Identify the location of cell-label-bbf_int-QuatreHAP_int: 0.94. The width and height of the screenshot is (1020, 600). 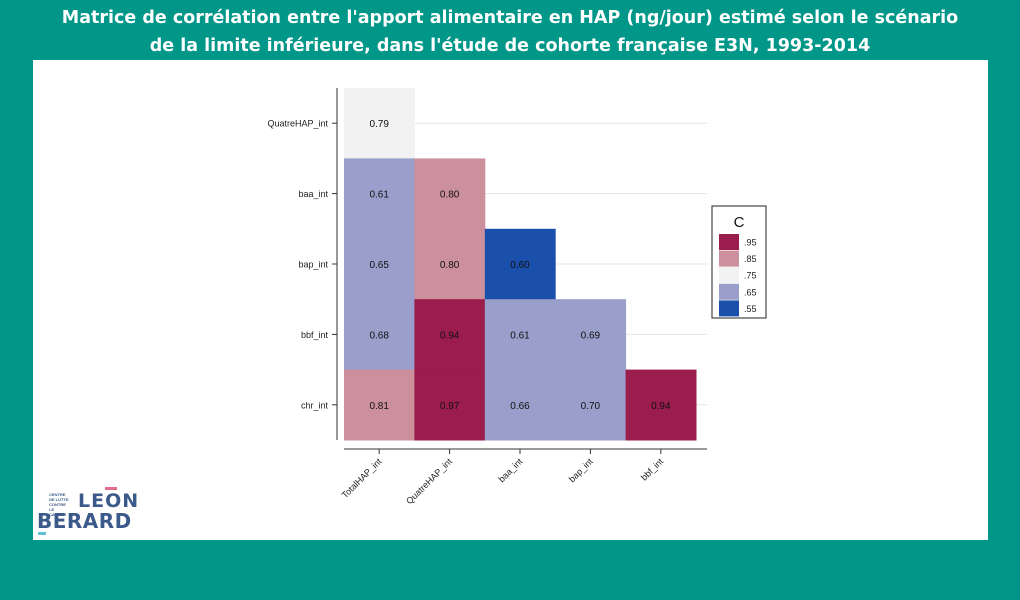
(450, 335).